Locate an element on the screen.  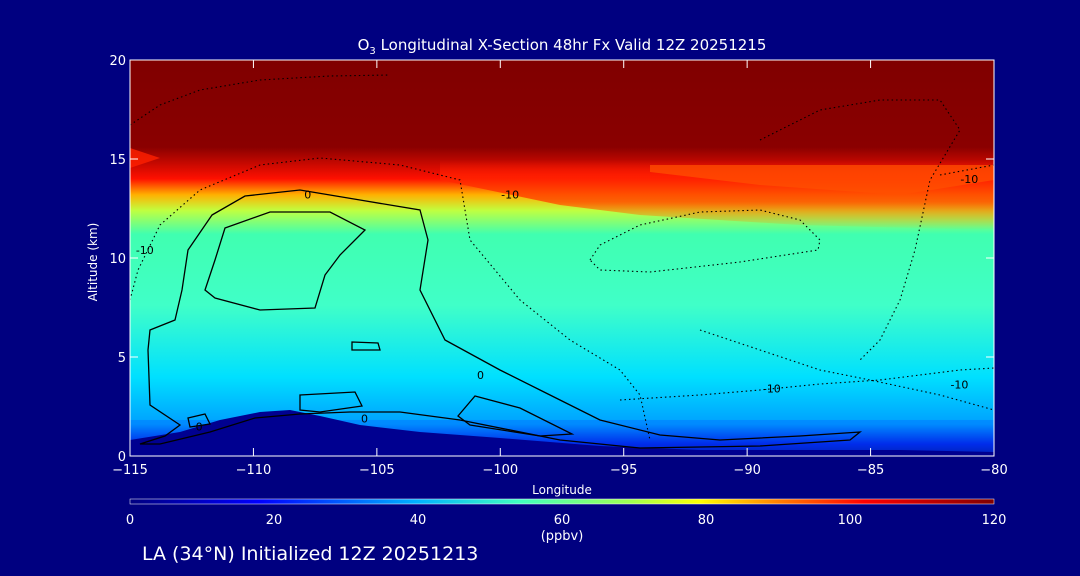
colorbar-tick-label: 40 is located at coordinates (418, 520).